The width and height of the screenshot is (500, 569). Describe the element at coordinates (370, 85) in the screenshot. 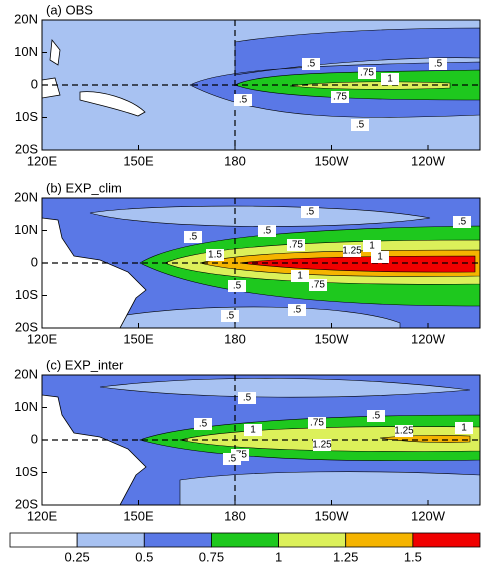

I see `contour-fill` at that location.